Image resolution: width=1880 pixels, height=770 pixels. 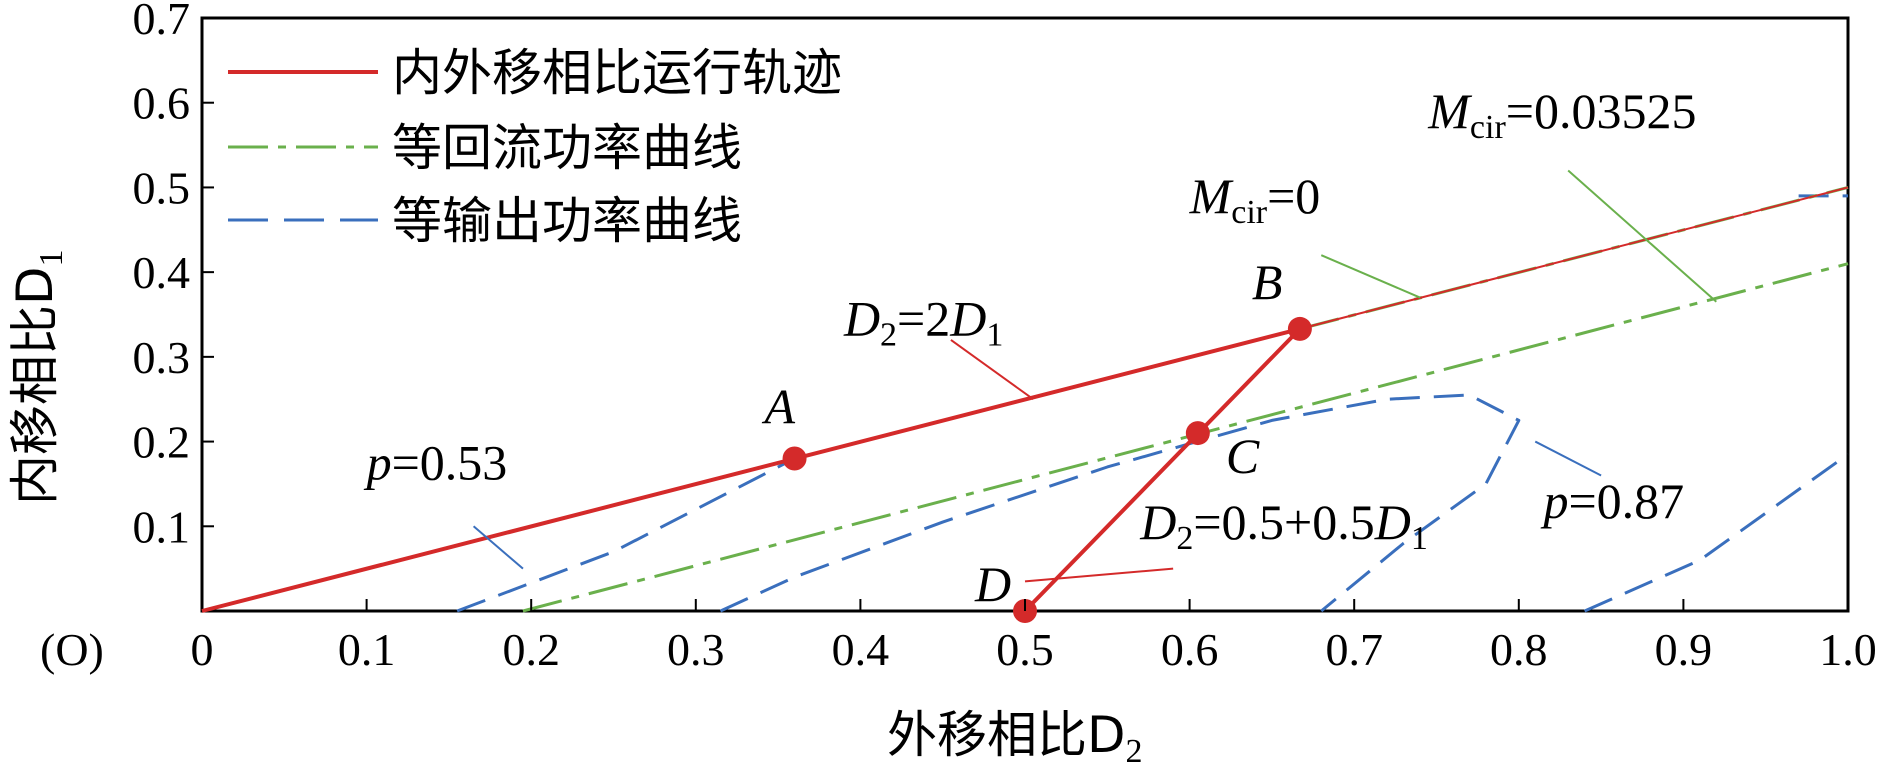 What do you see at coordinates (1283, 525) in the screenshot?
I see `annotation-d2-05: D2=0.5+0.5D1` at bounding box center [1283, 525].